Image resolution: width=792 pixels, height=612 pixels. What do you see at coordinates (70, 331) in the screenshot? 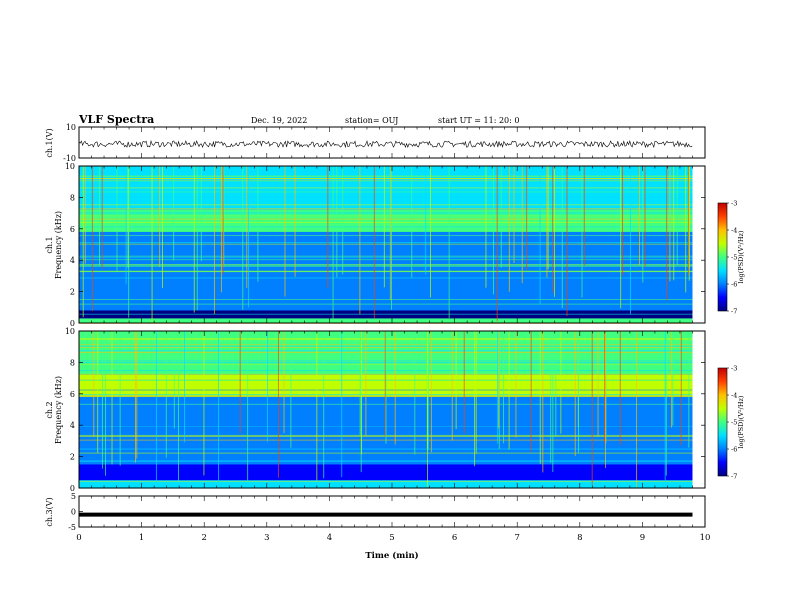
I see `y-tick-label: 10` at bounding box center [70, 331].